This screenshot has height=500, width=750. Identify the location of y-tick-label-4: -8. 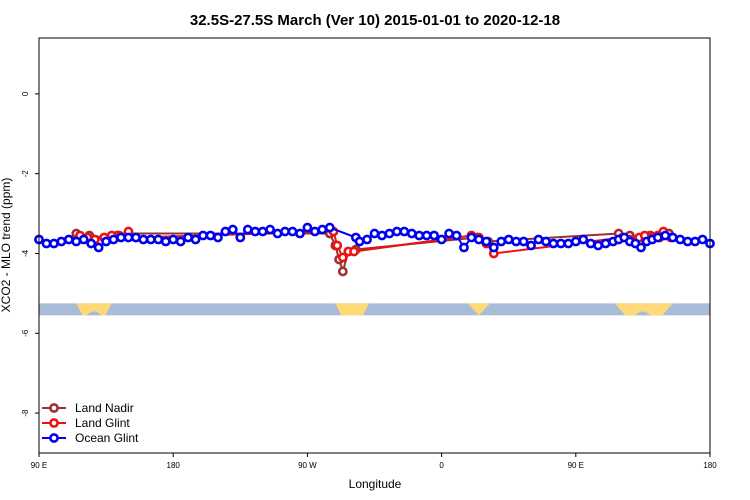
(25, 413).